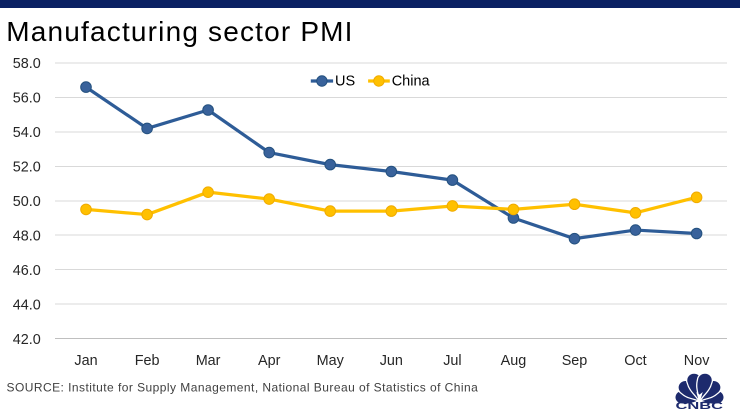  What do you see at coordinates (27, 64) in the screenshot?
I see `svg-text: 58.0` at bounding box center [27, 64].